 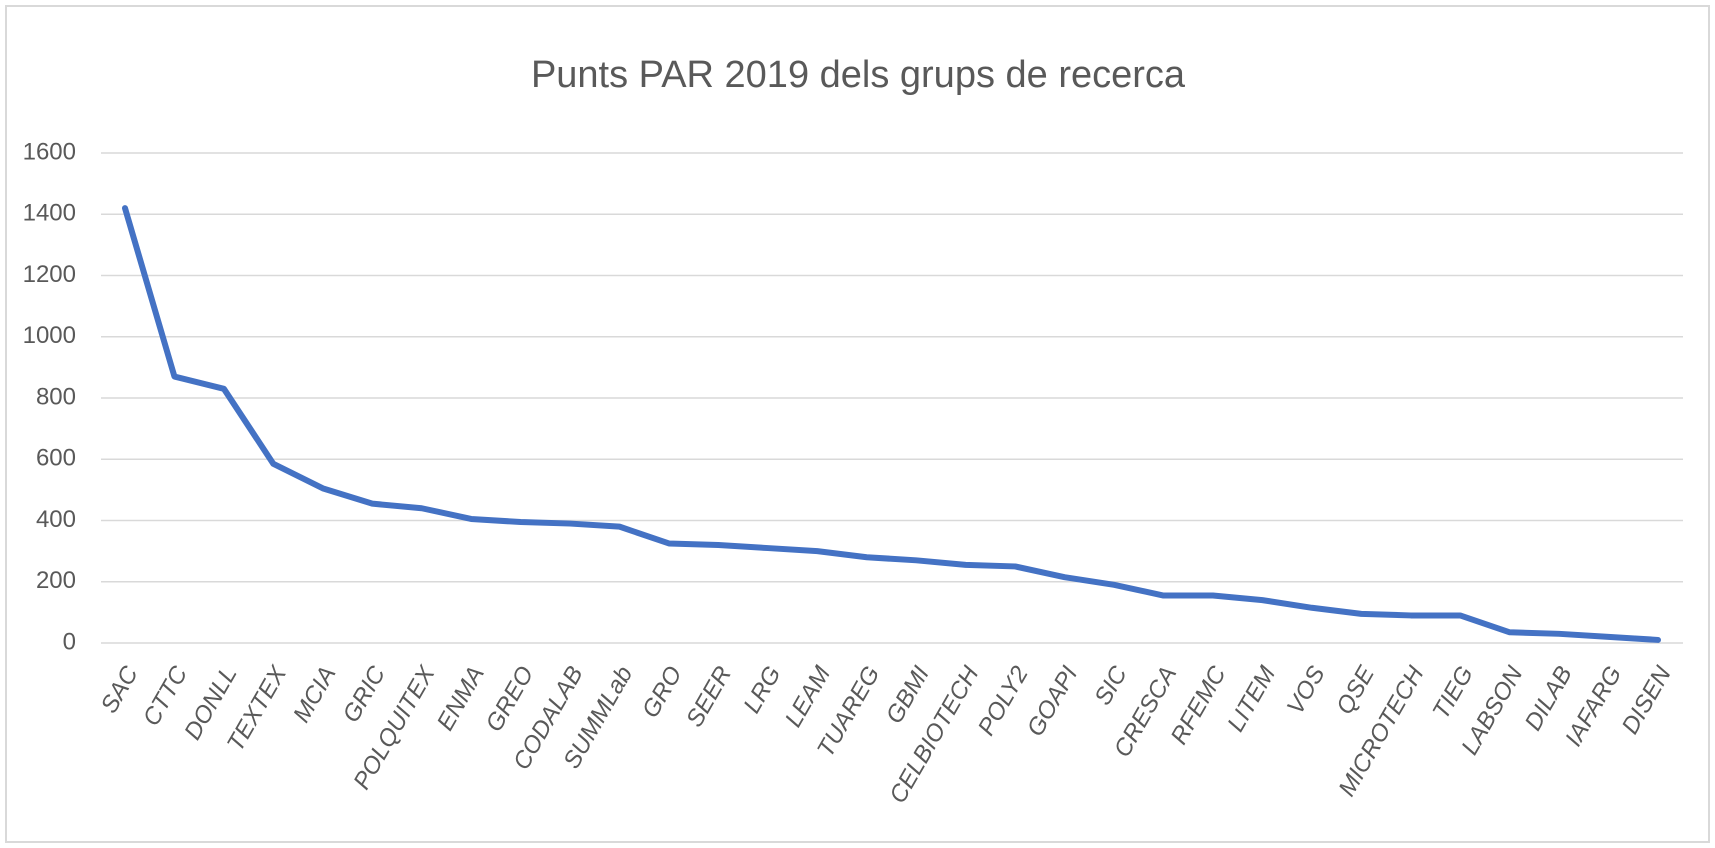 What do you see at coordinates (49, 151) in the screenshot?
I see `y-tick-label: 1600` at bounding box center [49, 151].